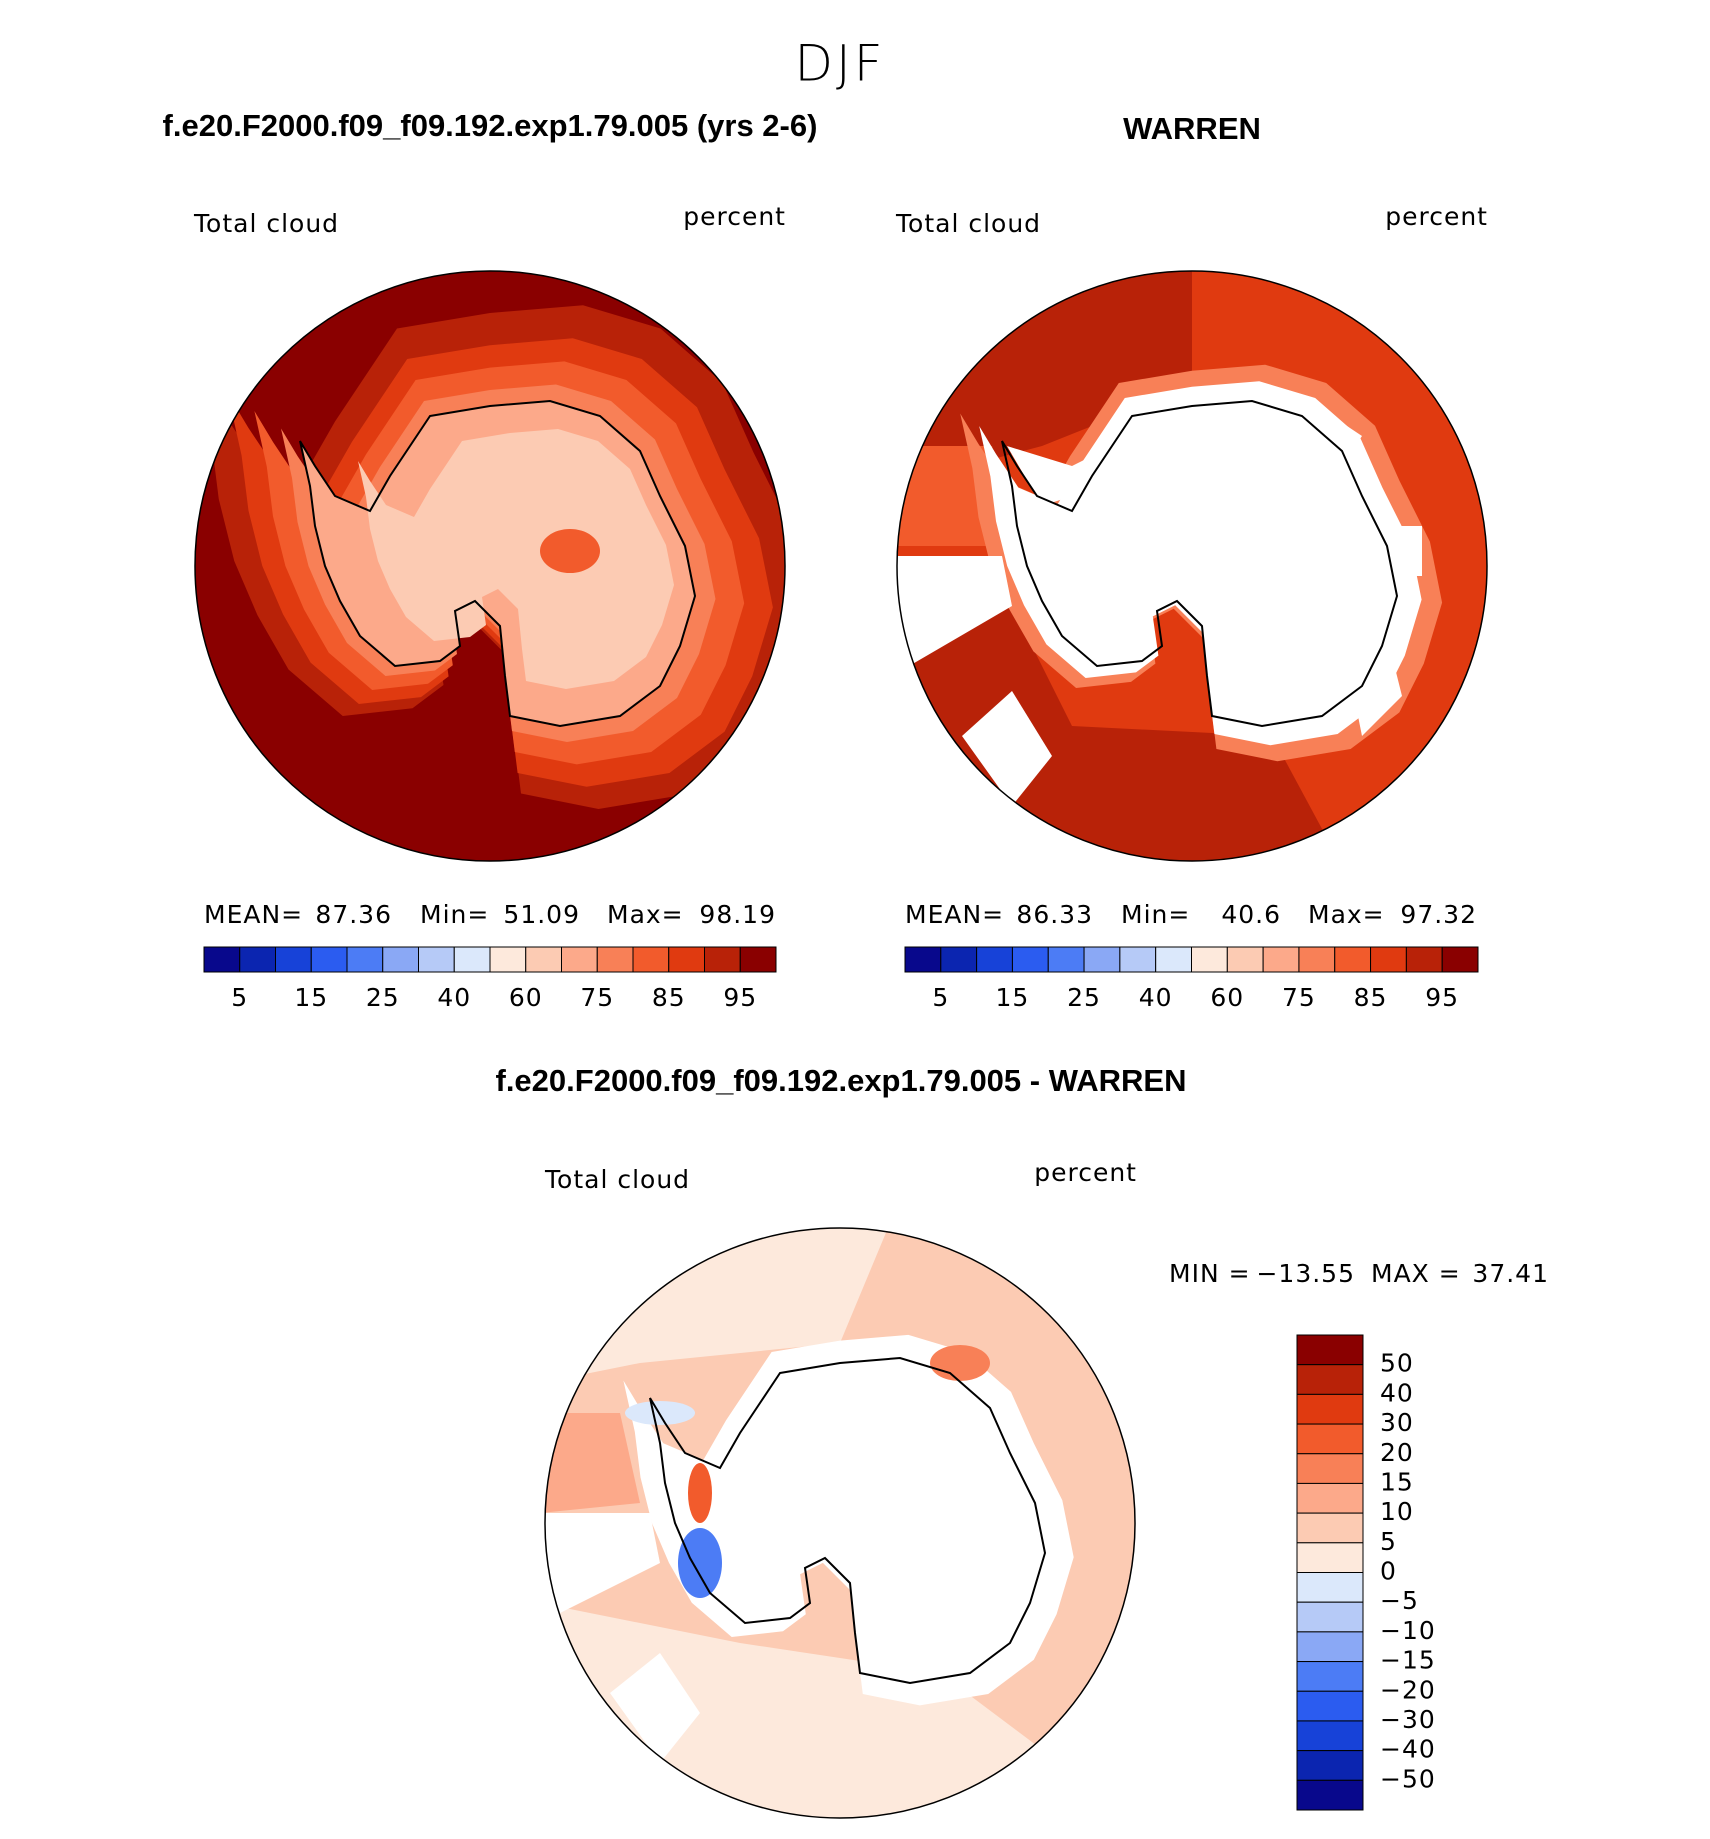 The image size is (1710, 1839). I want to click on colorbar-tick-label: −50, so click(1408, 1778).